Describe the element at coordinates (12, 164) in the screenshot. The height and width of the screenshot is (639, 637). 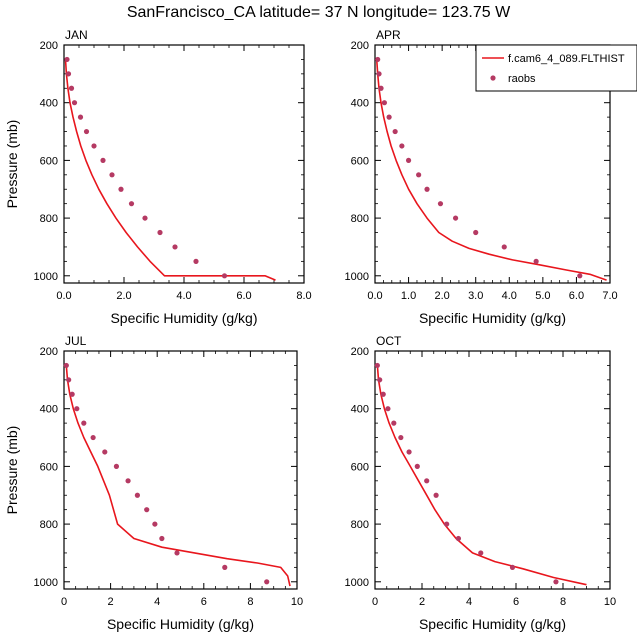
I see `y-axis-label: Pressure (mb)` at that location.